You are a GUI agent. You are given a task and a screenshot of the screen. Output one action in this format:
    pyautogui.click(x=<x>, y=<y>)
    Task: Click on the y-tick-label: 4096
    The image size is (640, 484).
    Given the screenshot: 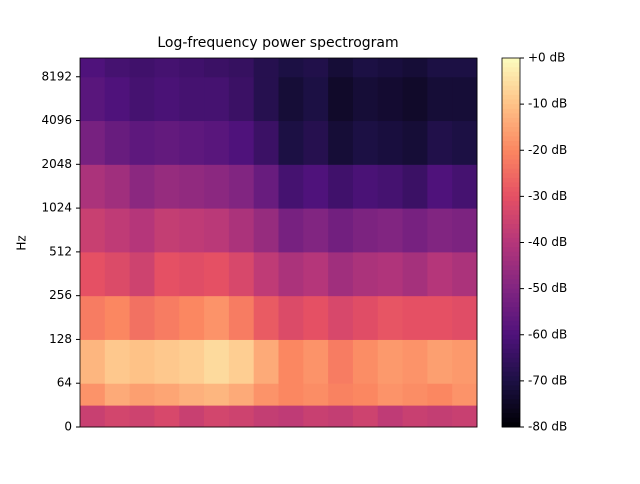 What is the action you would take?
    pyautogui.click(x=56, y=120)
    